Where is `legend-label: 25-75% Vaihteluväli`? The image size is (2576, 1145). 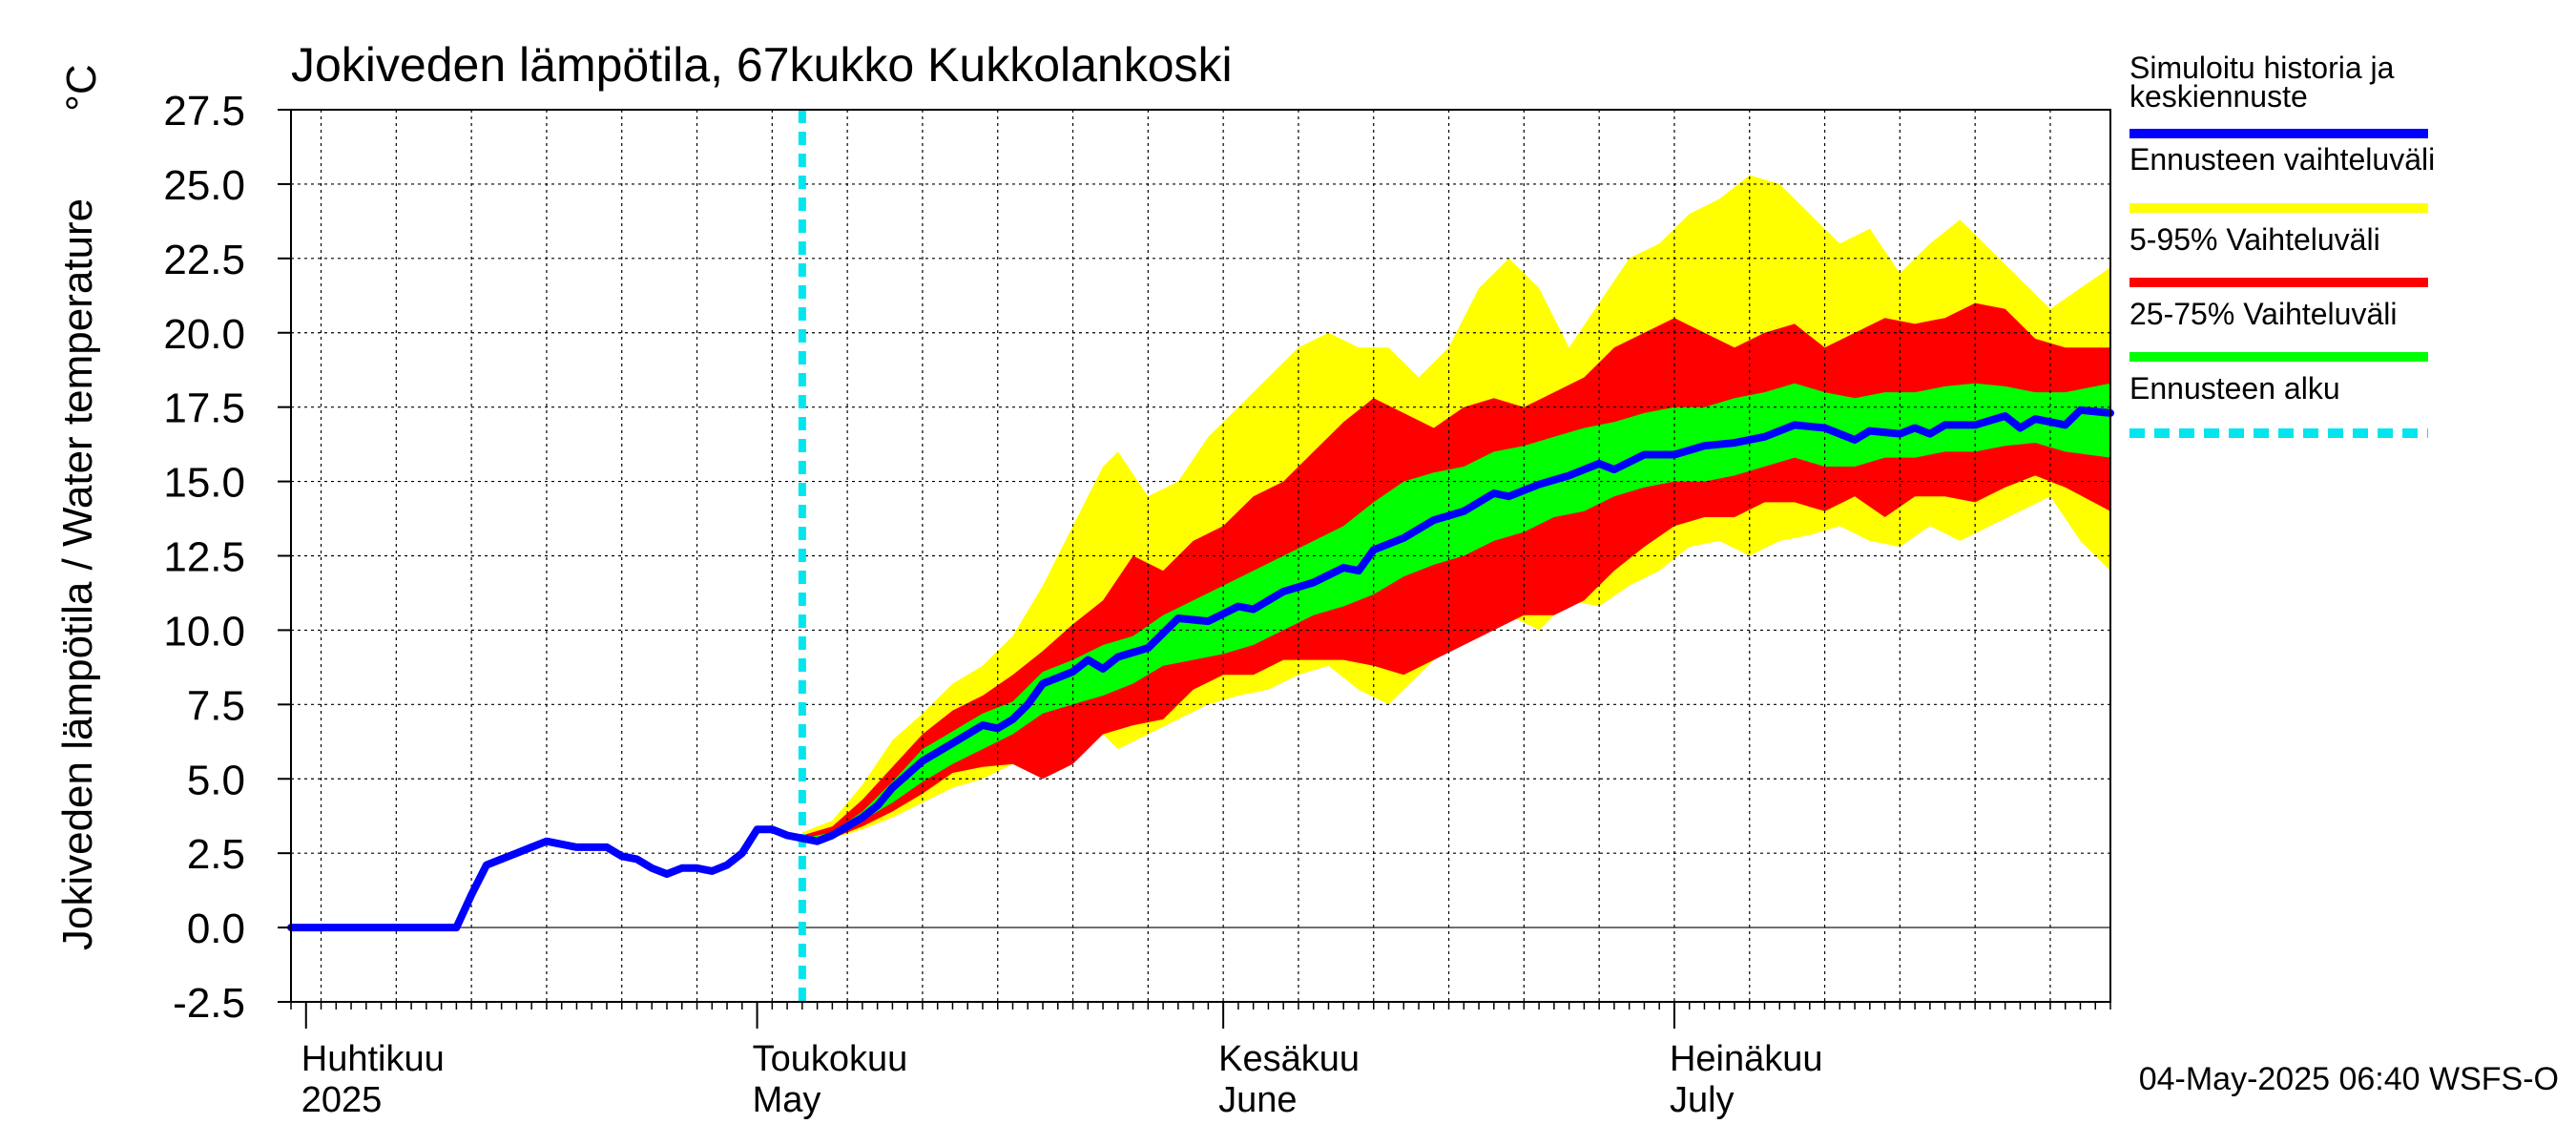 legend-label: 25-75% Vaihteluväli is located at coordinates (2263, 314).